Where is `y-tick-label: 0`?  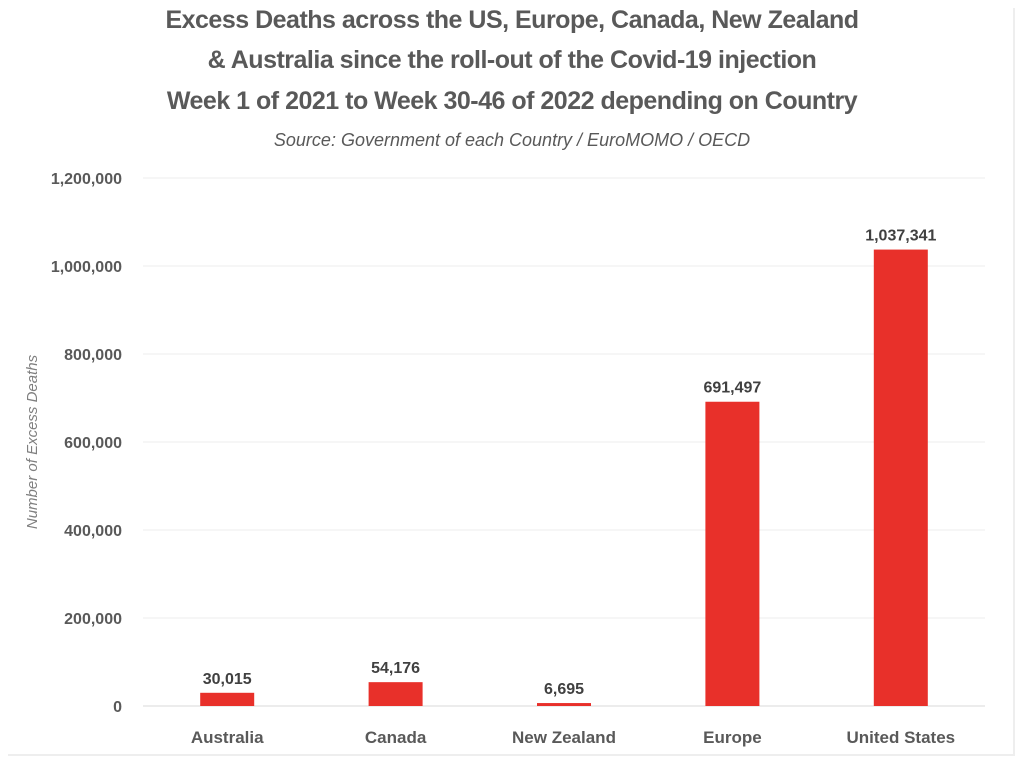 y-tick-label: 0 is located at coordinates (117, 707).